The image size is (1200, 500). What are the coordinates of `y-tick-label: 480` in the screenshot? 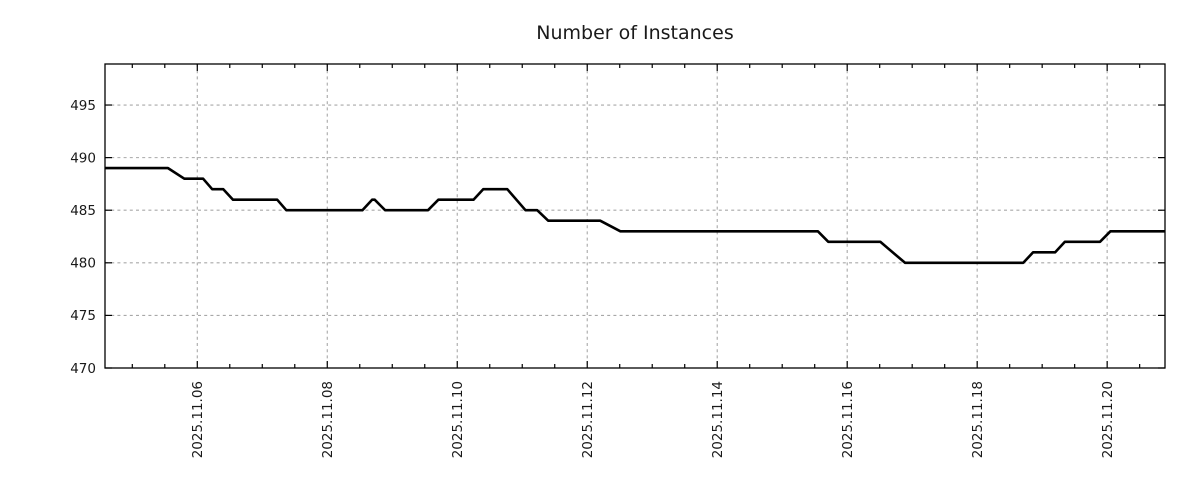 It's located at (83, 264).